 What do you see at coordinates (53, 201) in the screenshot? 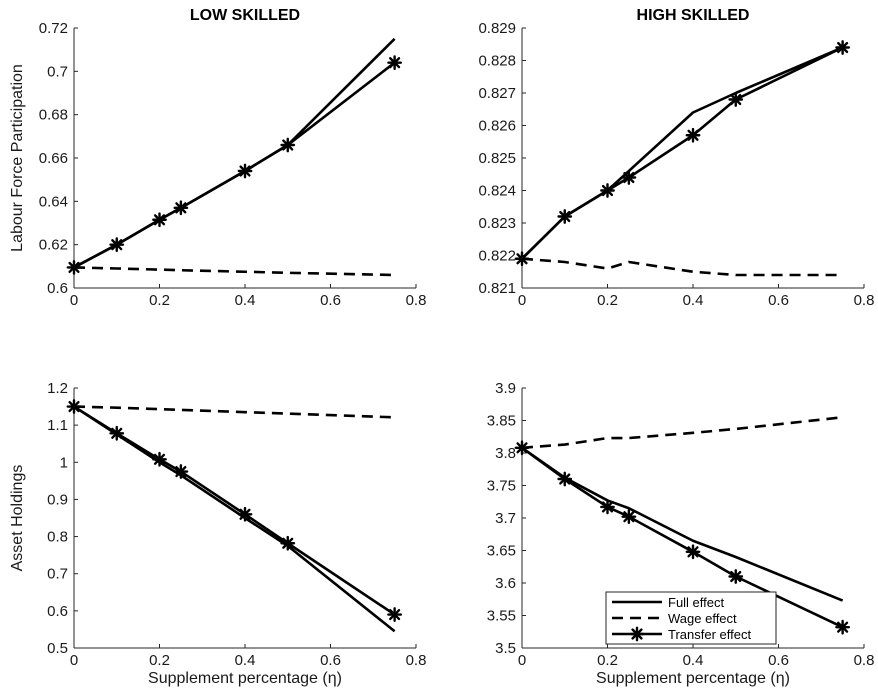
I see `y-tick-label: 0.64` at bounding box center [53, 201].